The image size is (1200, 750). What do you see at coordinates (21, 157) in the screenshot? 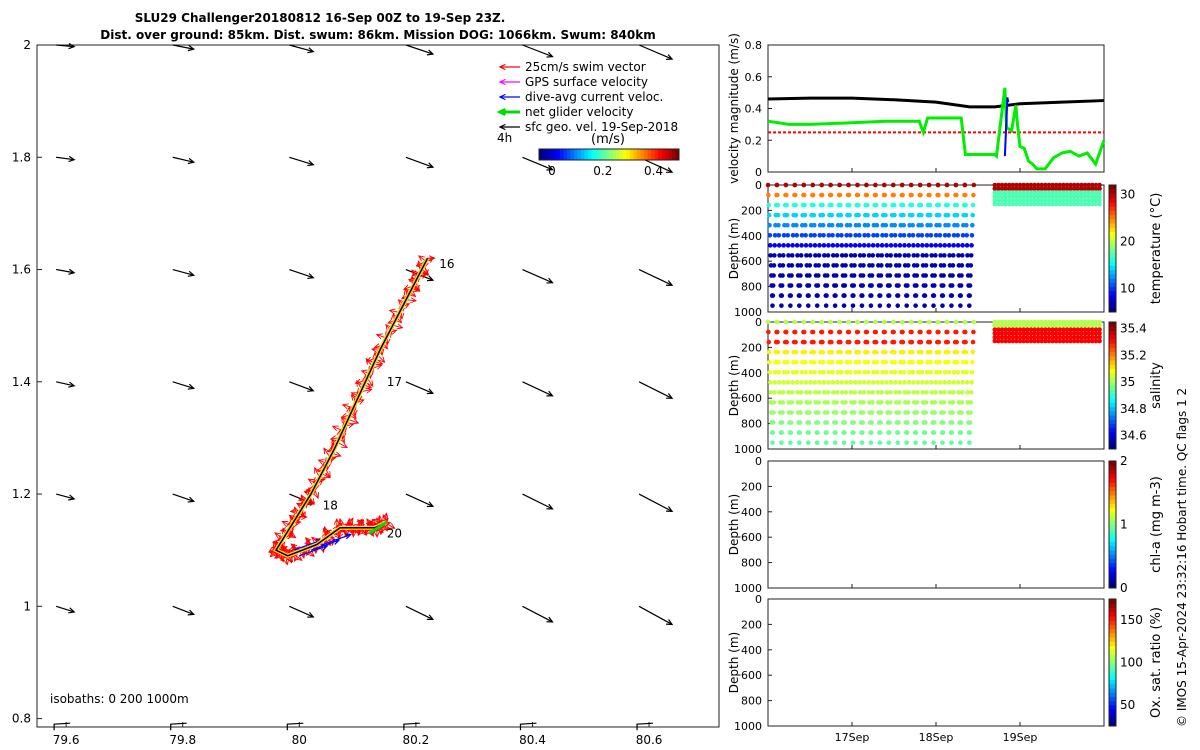
I see `map-ytick-label: 1.8` at bounding box center [21, 157].